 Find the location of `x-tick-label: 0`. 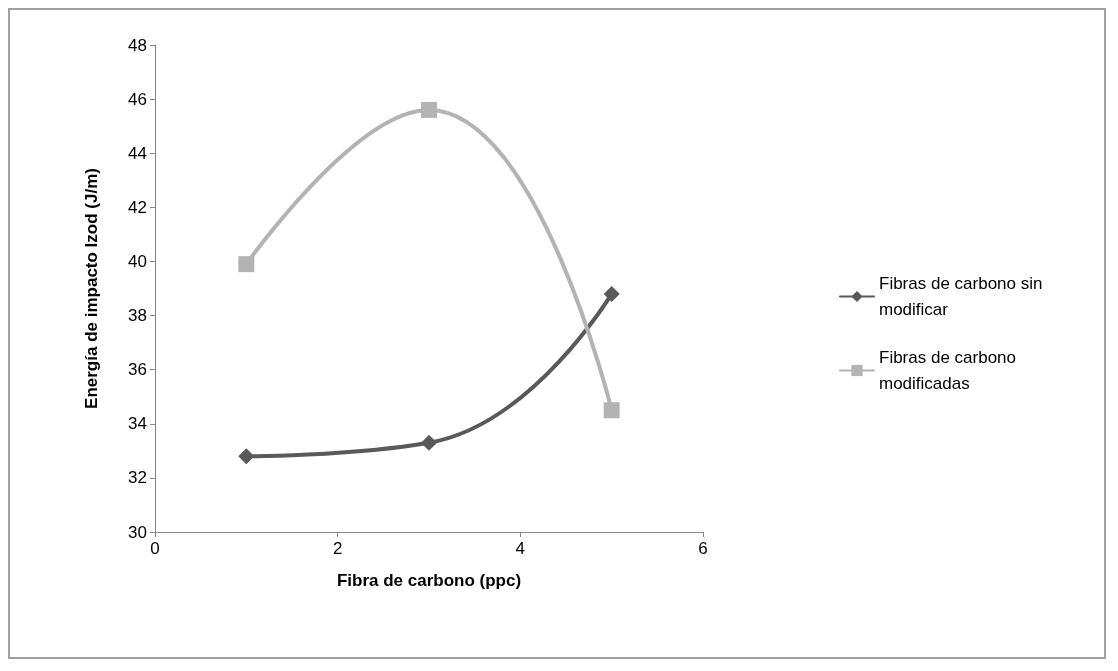

x-tick-label: 0 is located at coordinates (155, 548).